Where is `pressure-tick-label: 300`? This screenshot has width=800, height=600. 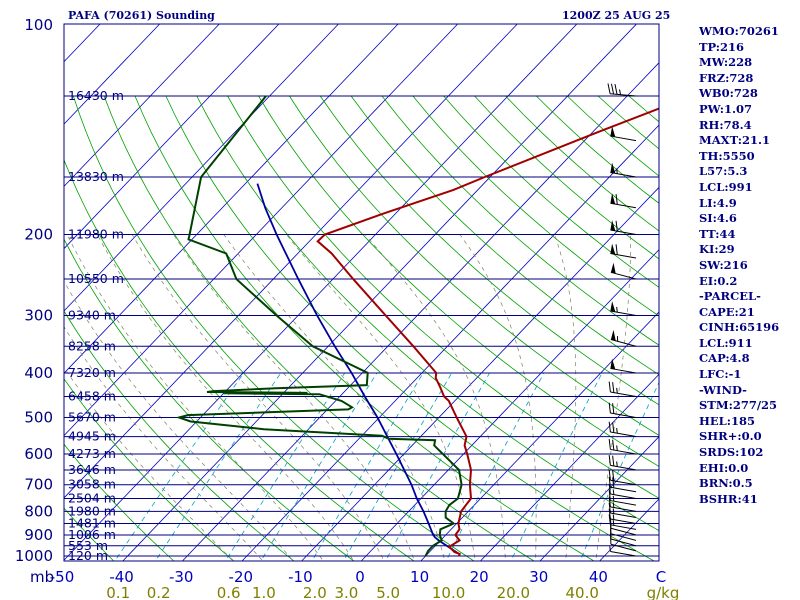 pressure-tick-label: 300 is located at coordinates (38, 315).